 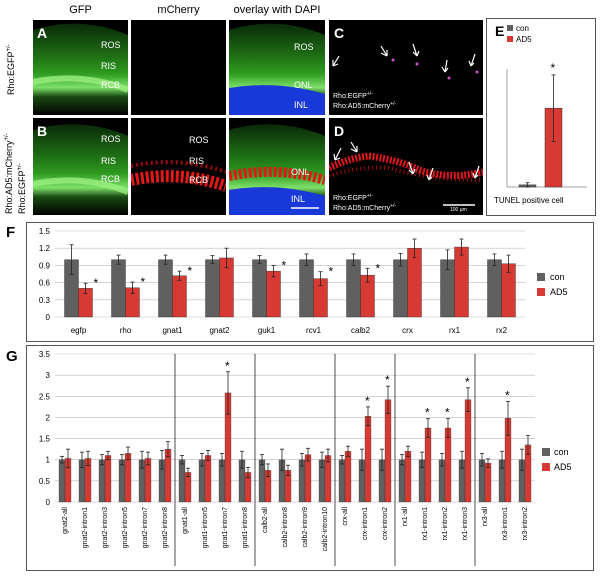 What do you see at coordinates (45, 481) in the screenshot?
I see `g-ytick-1: 0.5` at bounding box center [45, 481].